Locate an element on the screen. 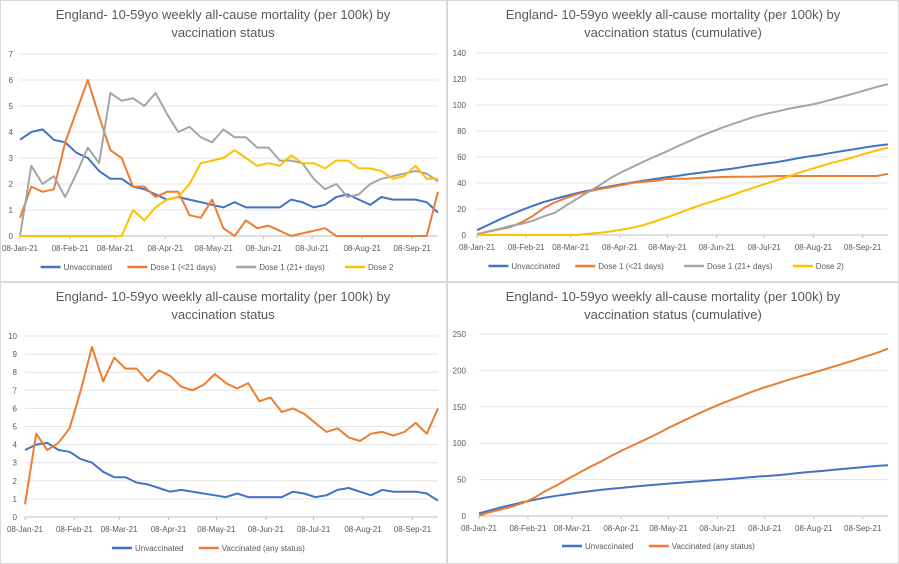 This screenshot has width=899, height=564. legend-label: Dose 2) is located at coordinates (830, 266).